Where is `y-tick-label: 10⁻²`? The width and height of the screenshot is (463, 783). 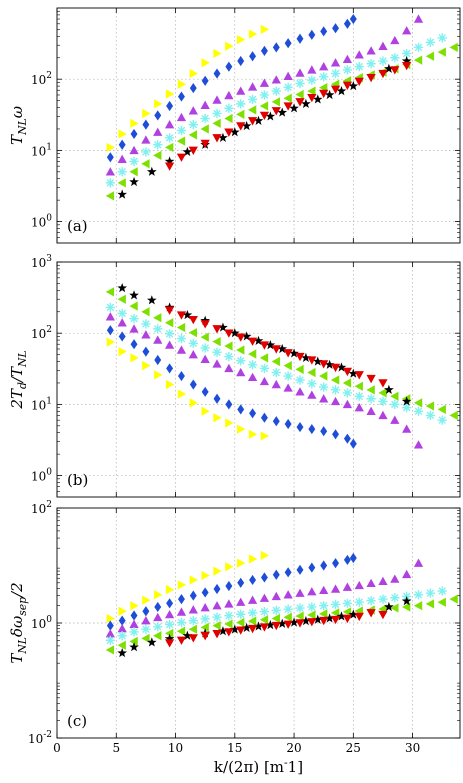
y-tick-label: 10⁻² is located at coordinates (40, 738).